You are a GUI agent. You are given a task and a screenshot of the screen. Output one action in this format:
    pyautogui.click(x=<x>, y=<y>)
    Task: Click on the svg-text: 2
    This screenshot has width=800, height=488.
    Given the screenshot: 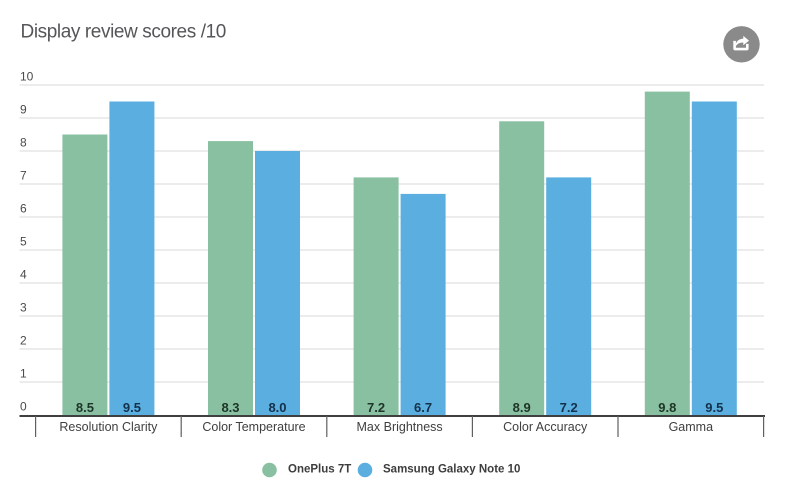 What is the action you would take?
    pyautogui.click(x=23, y=341)
    